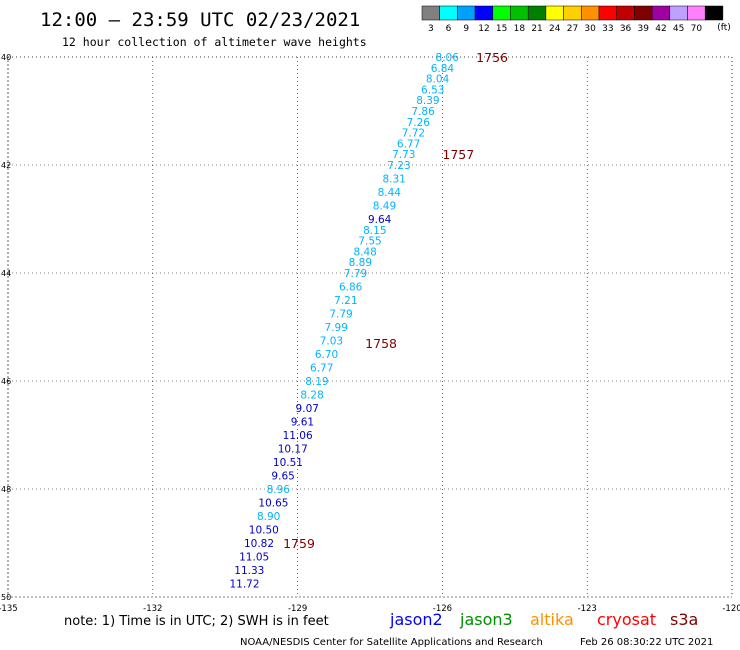 This screenshot has width=740, height=650. Describe the element at coordinates (331, 342) in the screenshot. I see `wave-height-reading: 7.03` at that location.